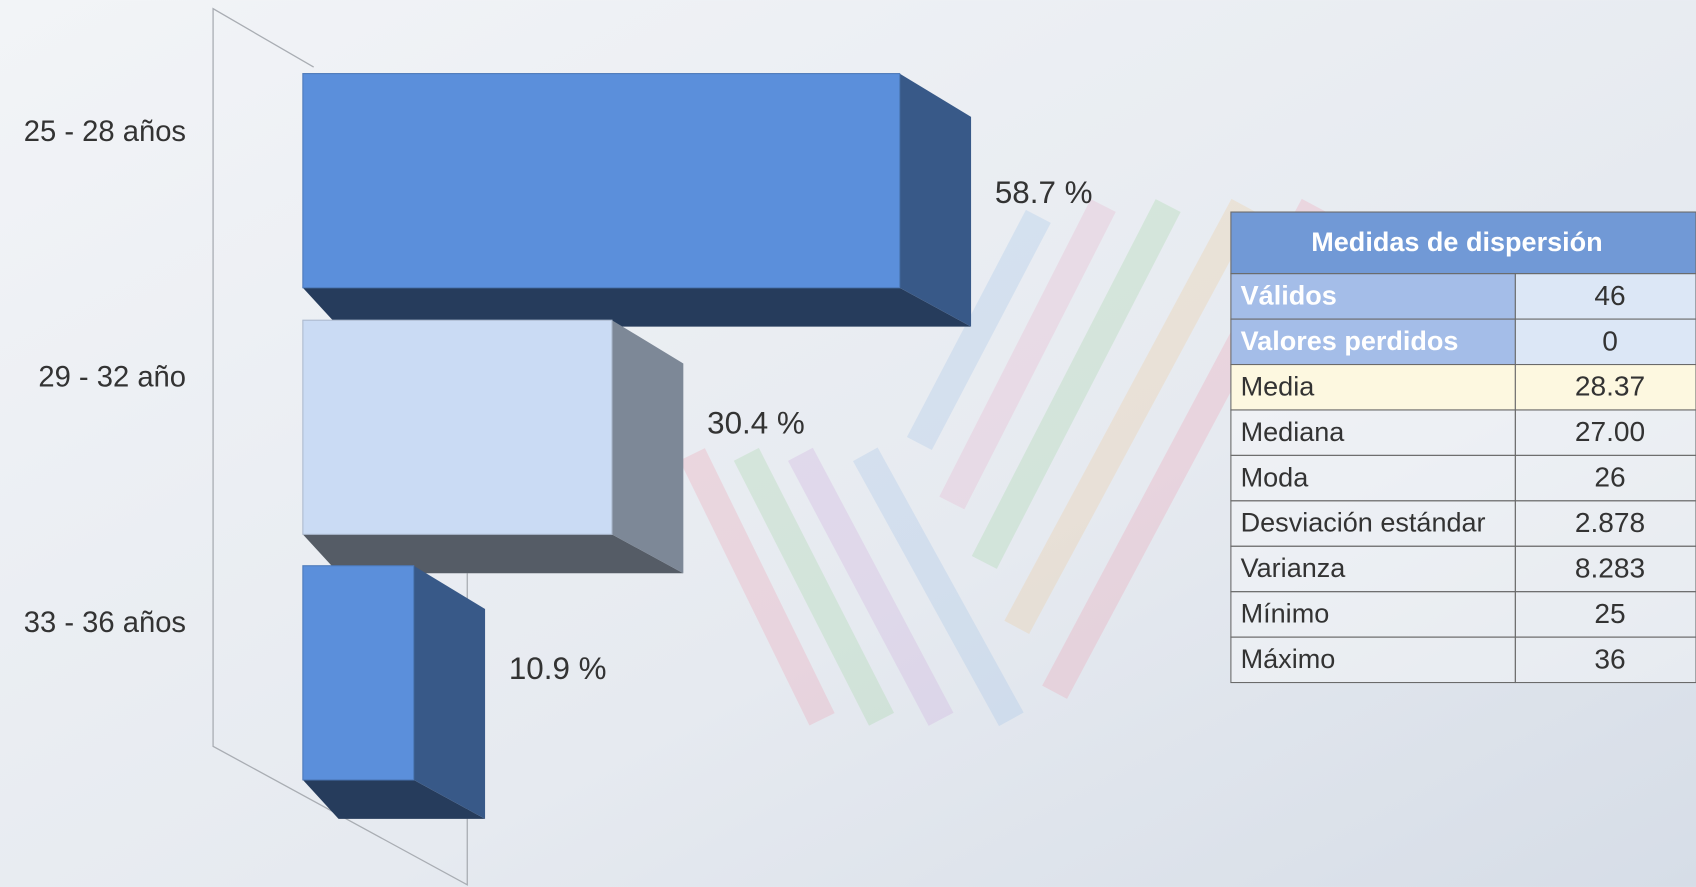  What do you see at coordinates (1288, 659) in the screenshot?
I see `row-label: Máximo` at bounding box center [1288, 659].